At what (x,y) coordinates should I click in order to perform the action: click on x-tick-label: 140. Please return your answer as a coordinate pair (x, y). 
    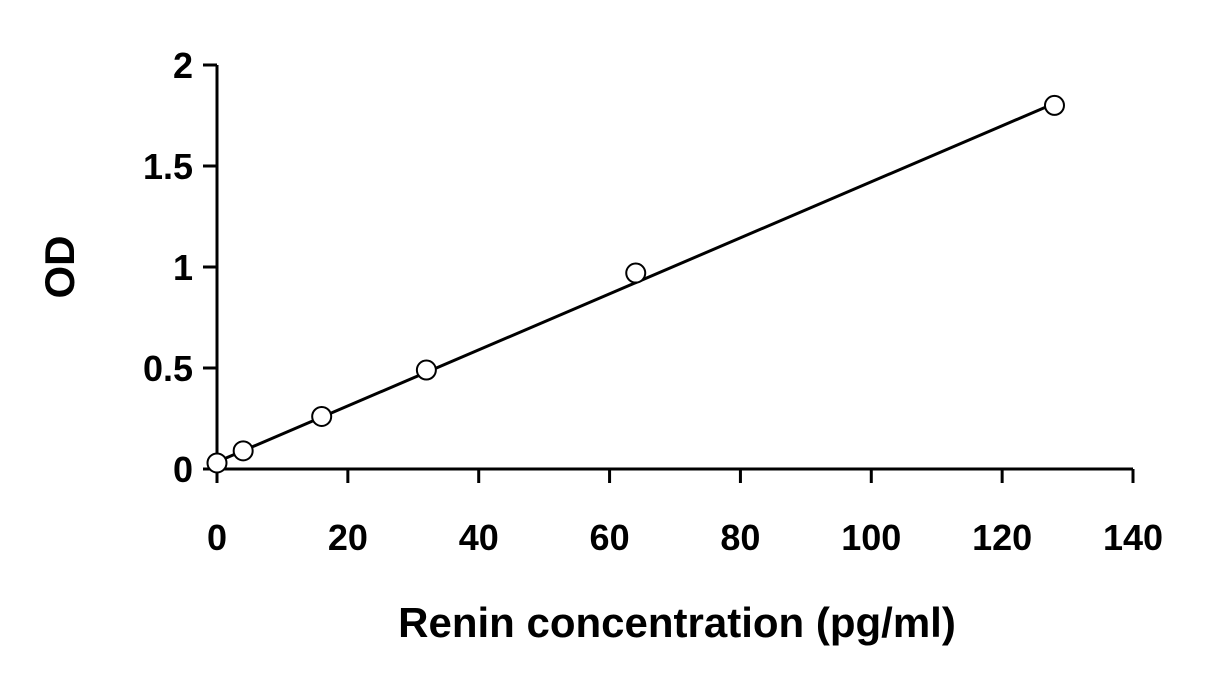
    Looking at the image, I should click on (1133, 537).